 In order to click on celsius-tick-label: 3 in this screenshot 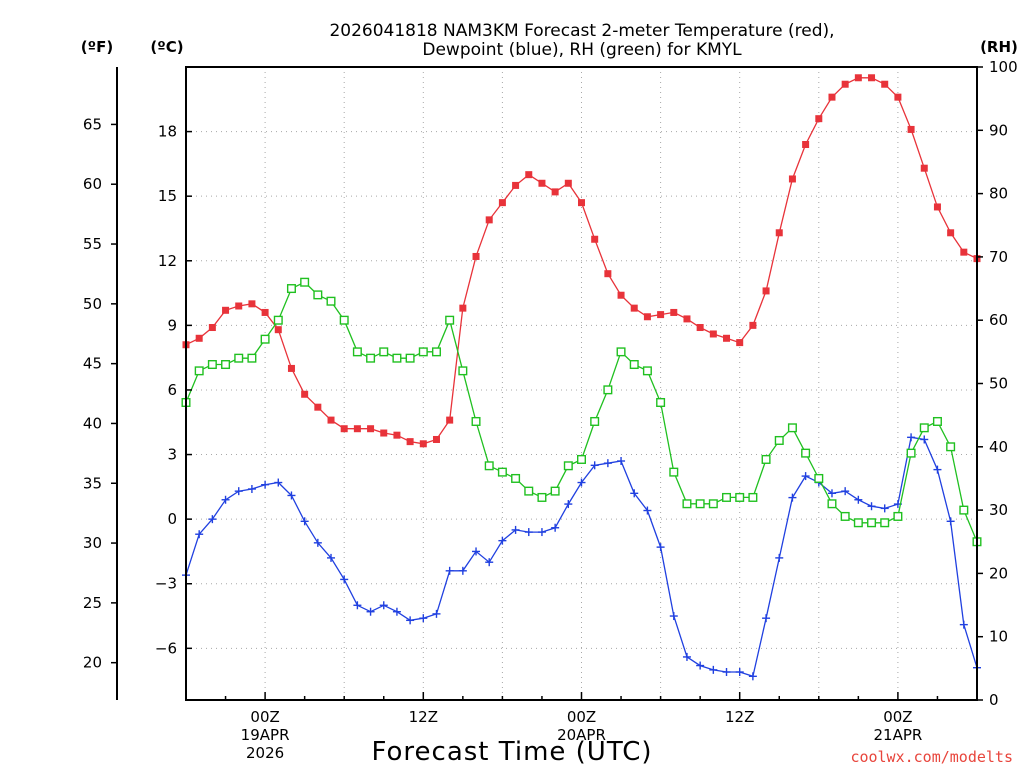, I will do `click(172, 455)`.